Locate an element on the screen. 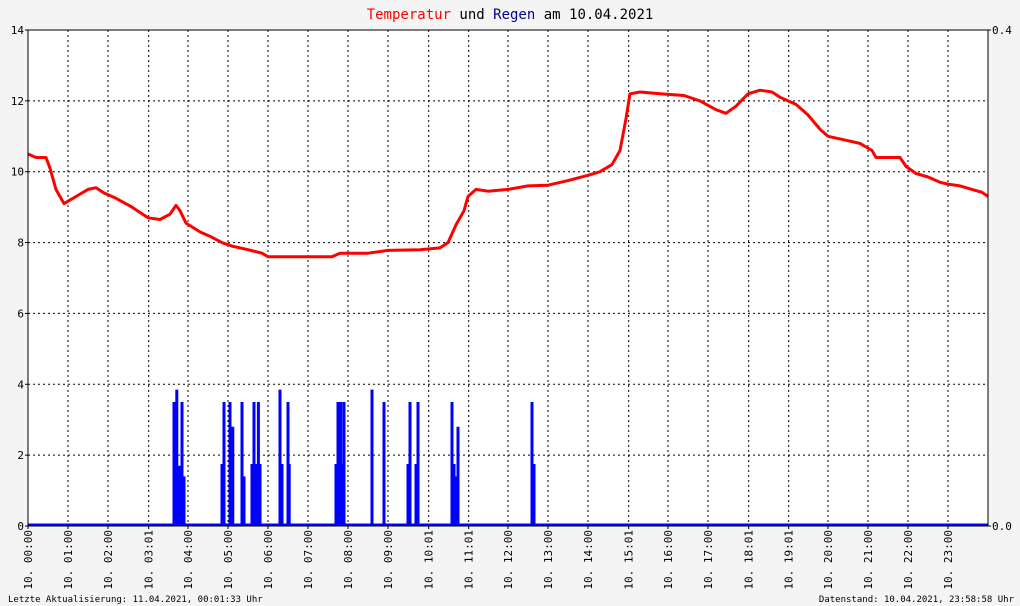  x-tick-label: 10. 08:00 is located at coordinates (348, 560).